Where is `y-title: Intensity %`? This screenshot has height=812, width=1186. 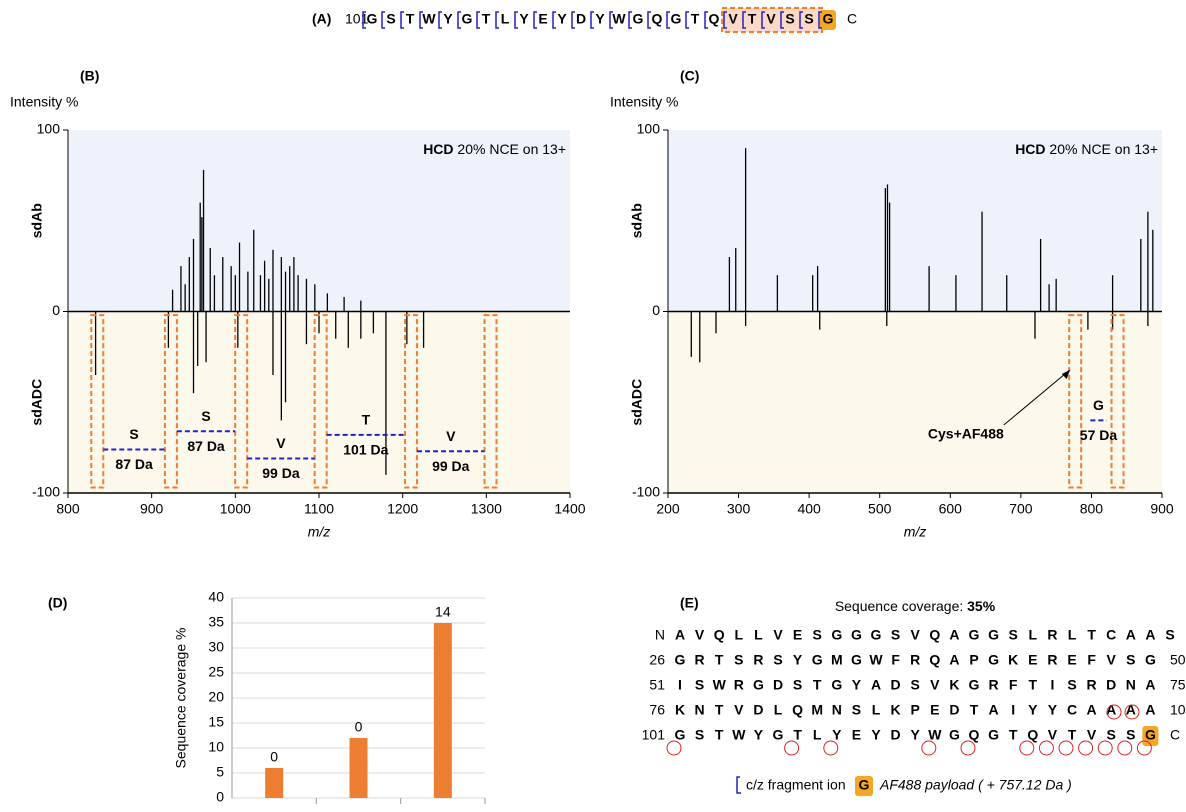 y-title: Intensity % is located at coordinates (644, 102).